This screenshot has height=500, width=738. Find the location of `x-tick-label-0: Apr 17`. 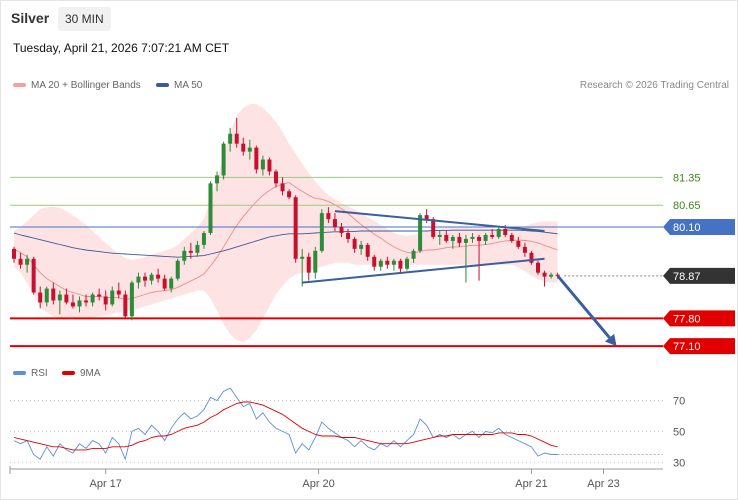

x-tick-label-0: Apr 17 is located at coordinates (105, 484).